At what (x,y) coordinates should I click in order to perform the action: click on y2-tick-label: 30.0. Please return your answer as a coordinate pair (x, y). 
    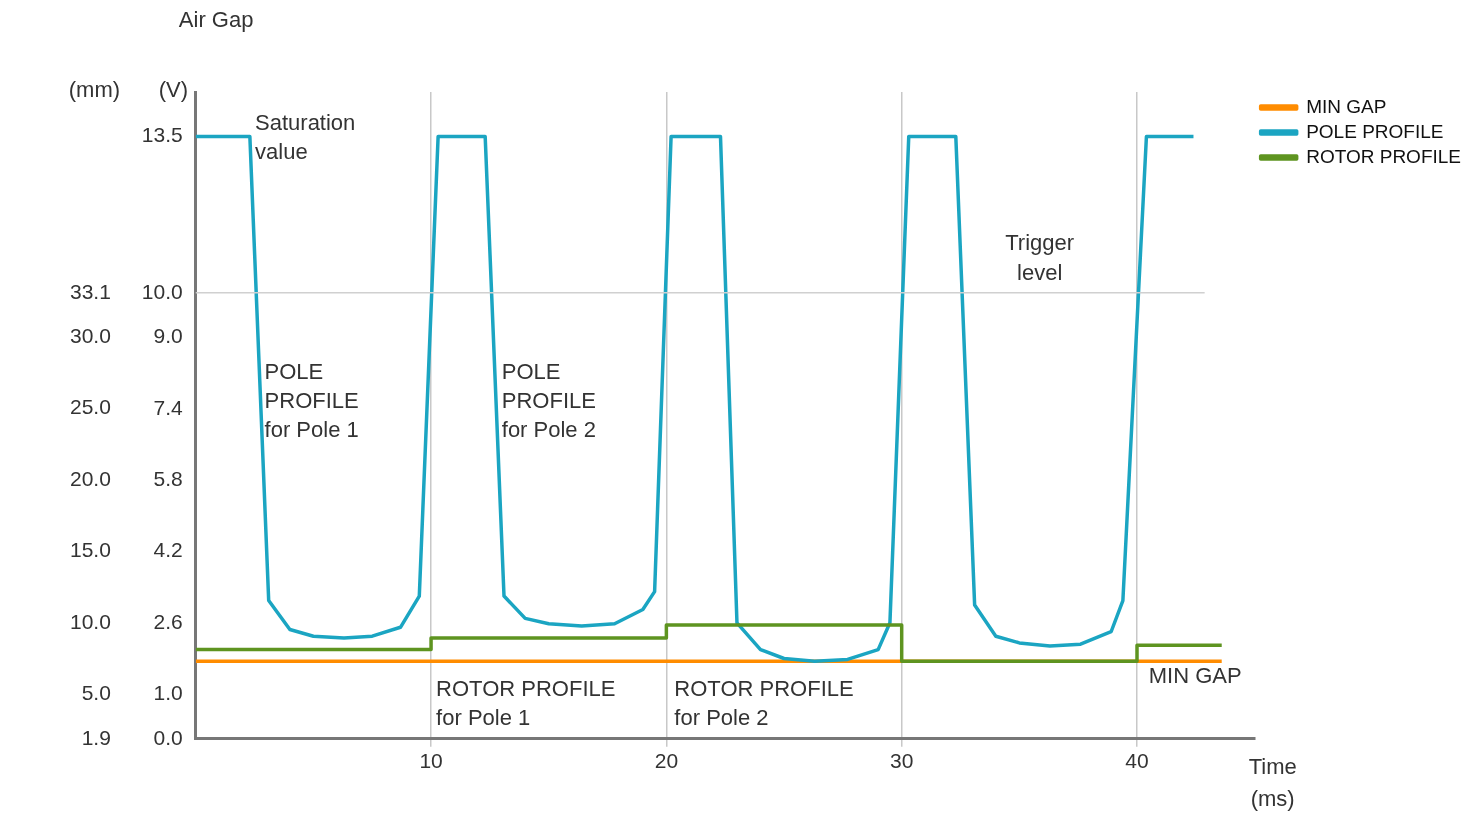
    Looking at the image, I should click on (90, 335).